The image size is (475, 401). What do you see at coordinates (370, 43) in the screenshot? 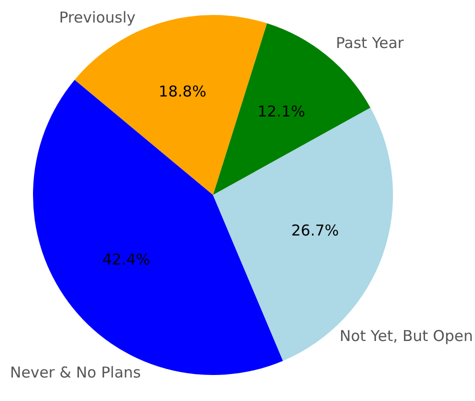
I see `slice-label: Past Year` at bounding box center [370, 43].